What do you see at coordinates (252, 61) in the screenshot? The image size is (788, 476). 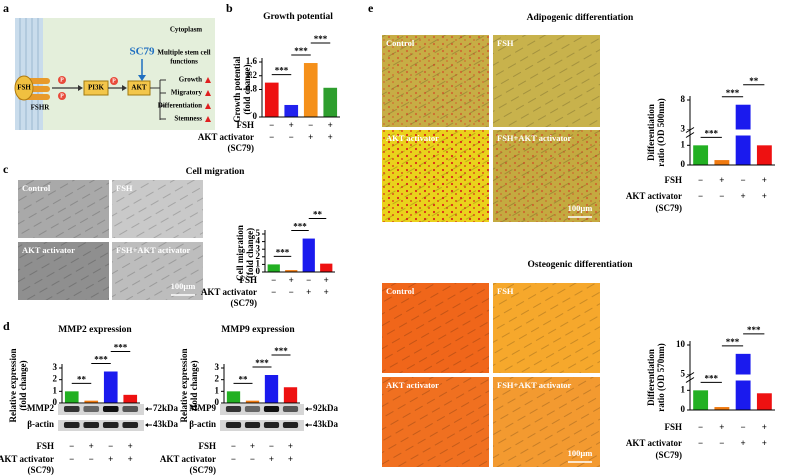 I see `y-tick-label: 1.6` at bounding box center [252, 61].